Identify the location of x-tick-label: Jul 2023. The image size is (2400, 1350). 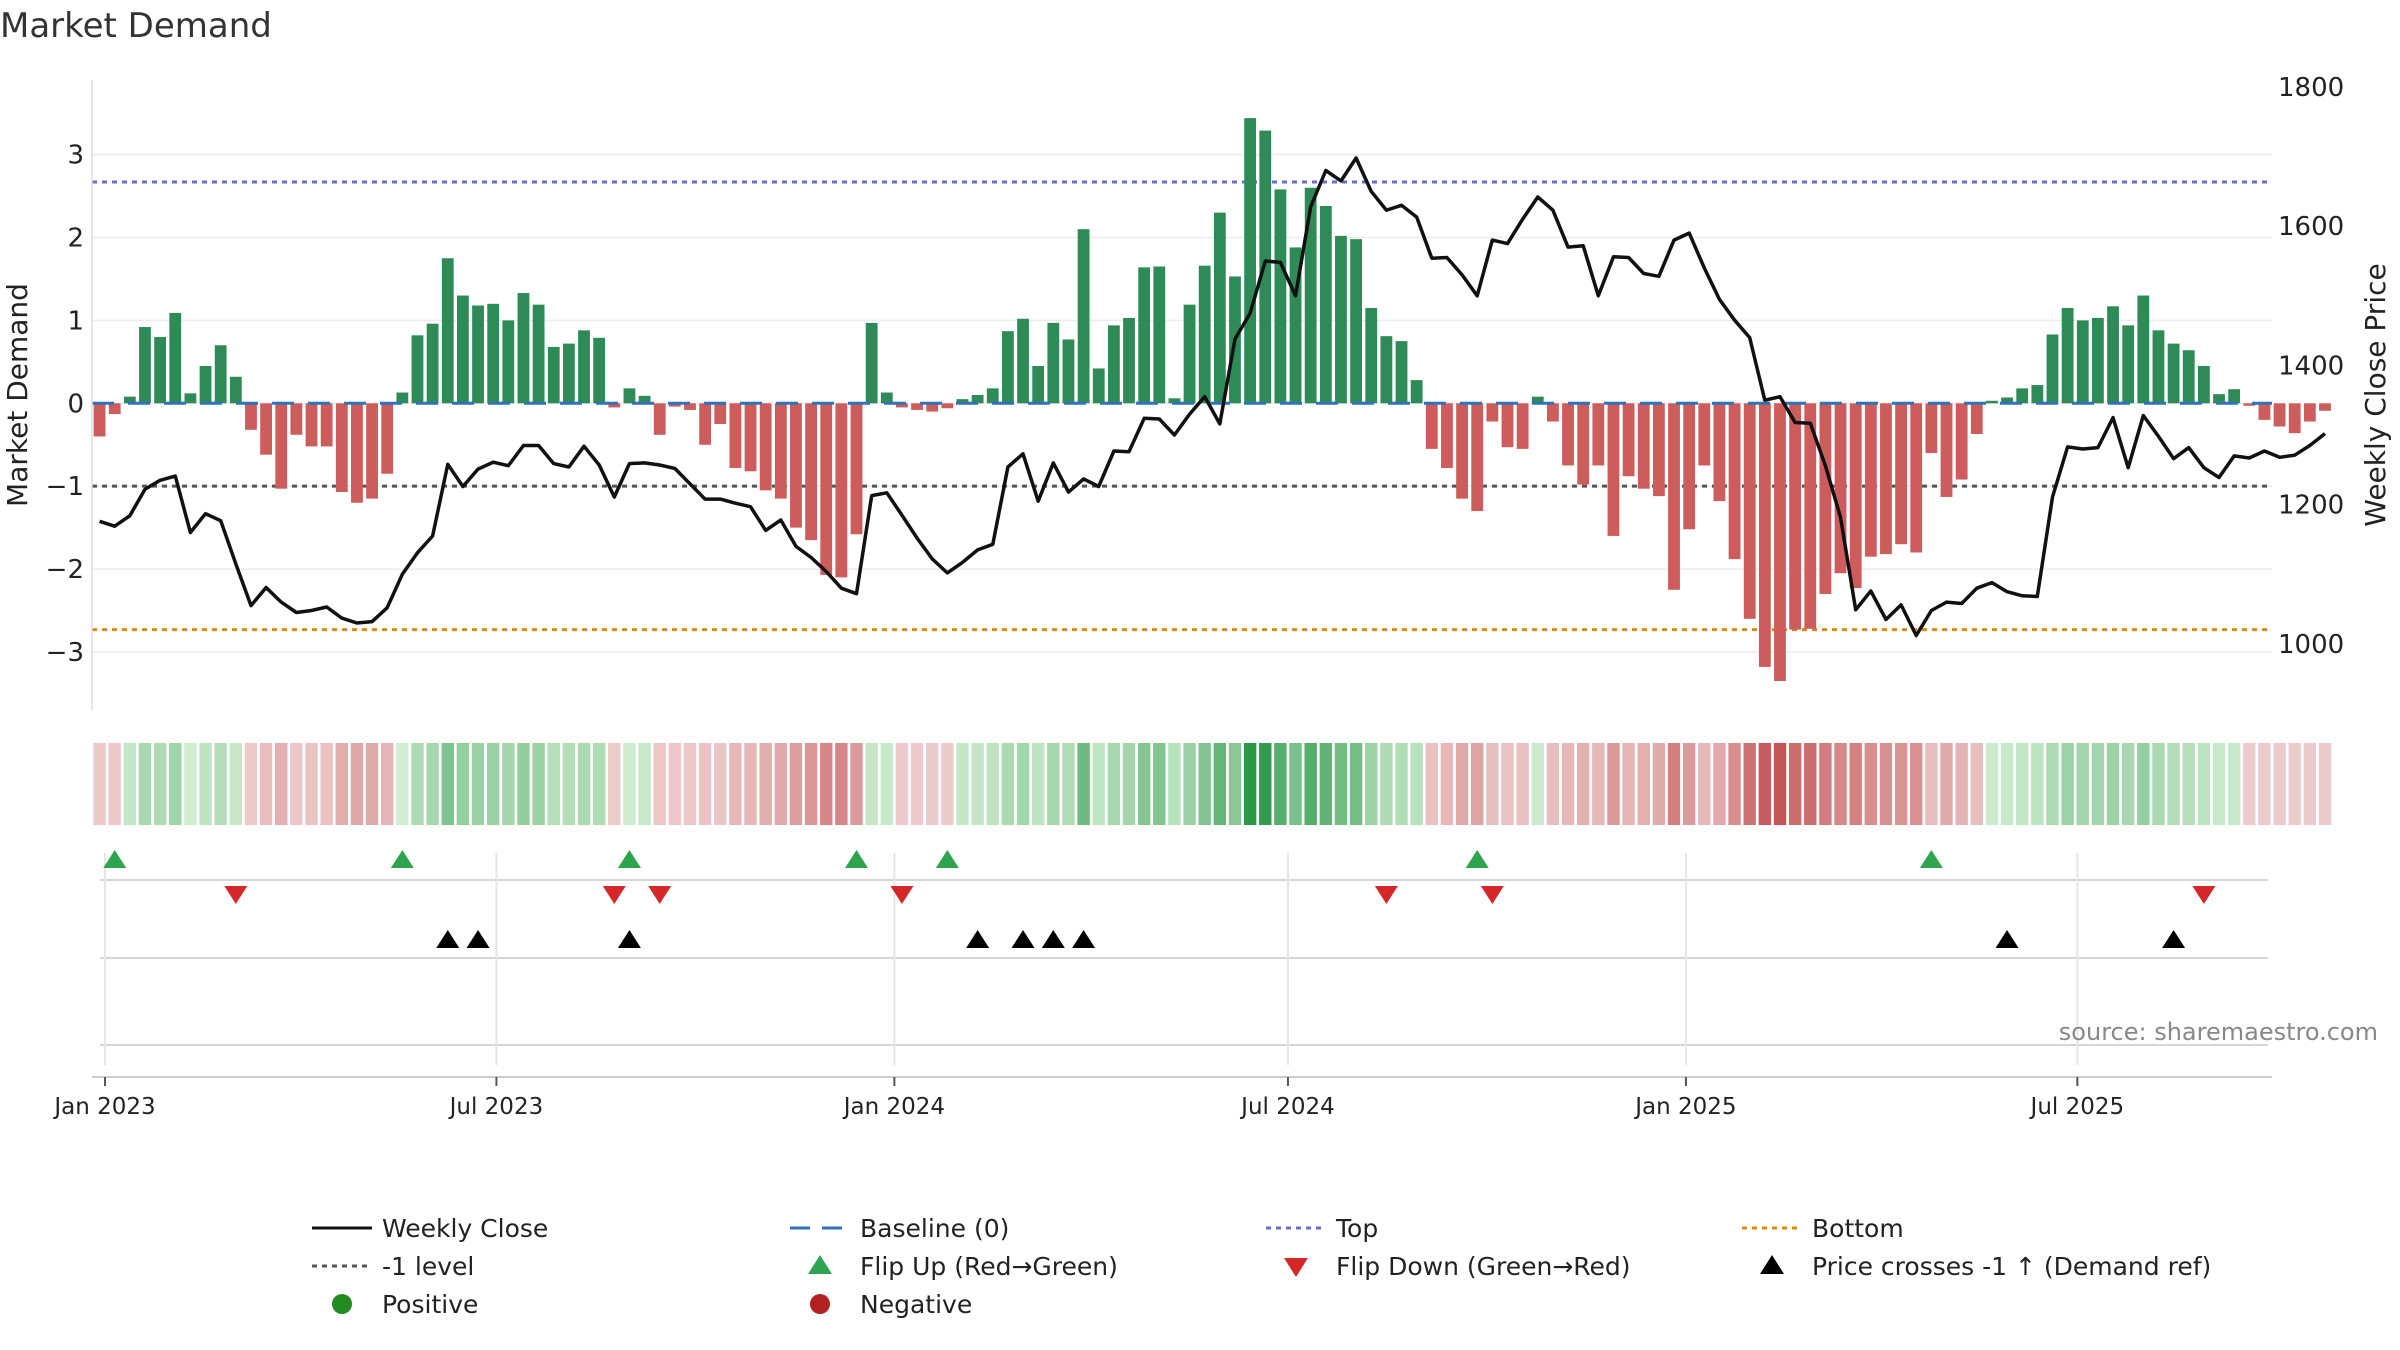
(496, 1107).